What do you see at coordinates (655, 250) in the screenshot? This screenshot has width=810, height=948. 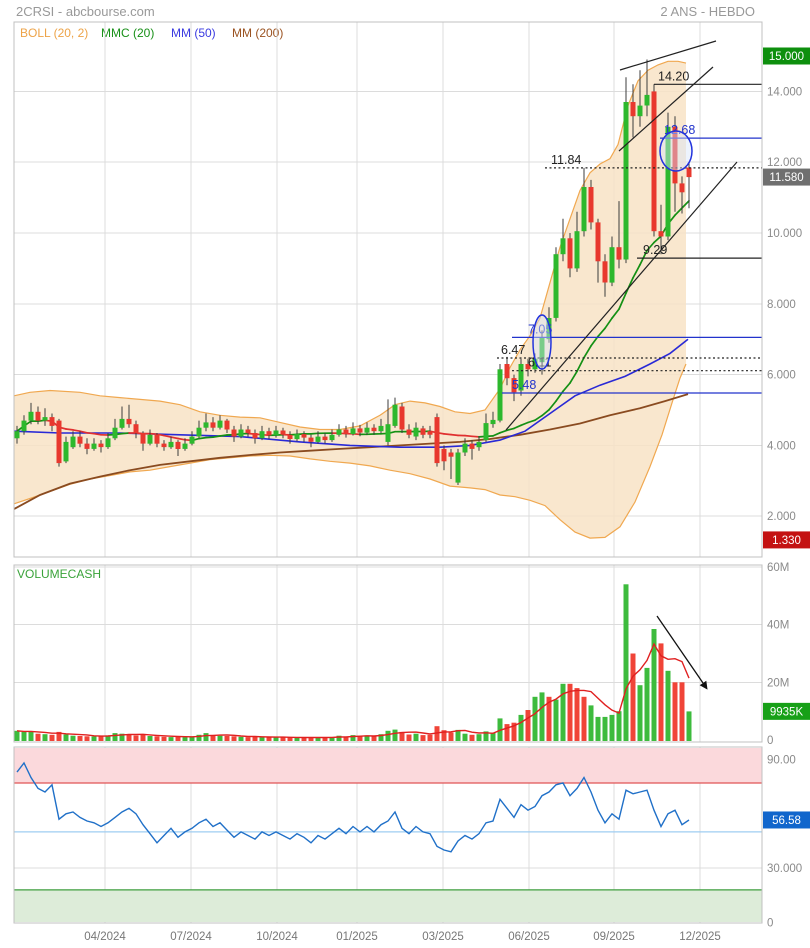 I see `svg-text: 9.29` at bounding box center [655, 250].